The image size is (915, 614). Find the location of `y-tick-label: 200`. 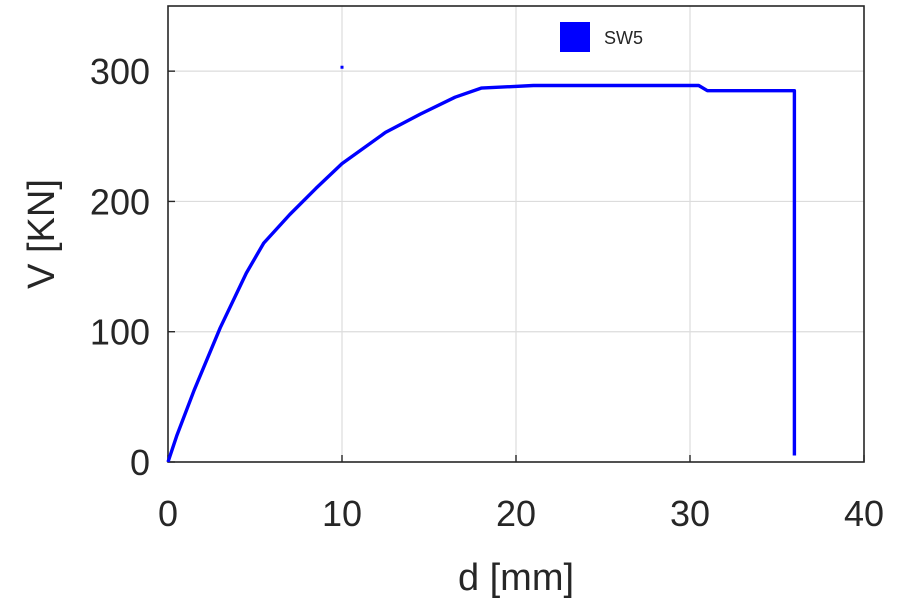

y-tick-label: 200 is located at coordinates (120, 201).